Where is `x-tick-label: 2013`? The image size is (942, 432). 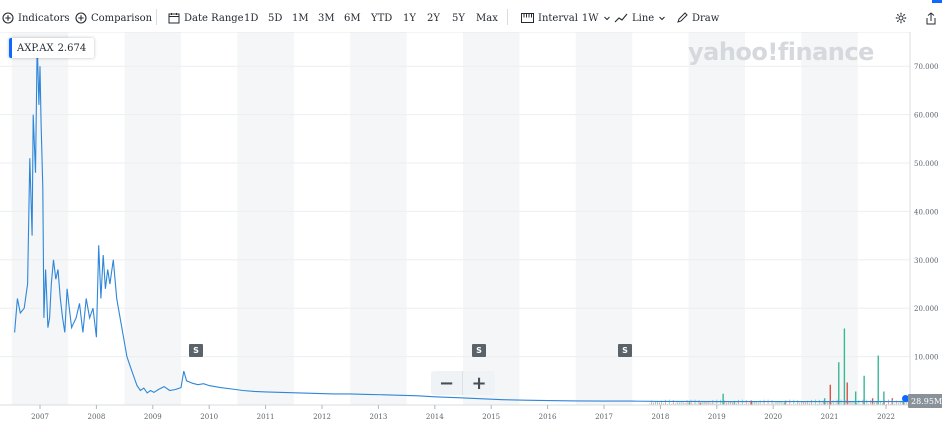
x-tick-label: 2013 is located at coordinates (378, 417).